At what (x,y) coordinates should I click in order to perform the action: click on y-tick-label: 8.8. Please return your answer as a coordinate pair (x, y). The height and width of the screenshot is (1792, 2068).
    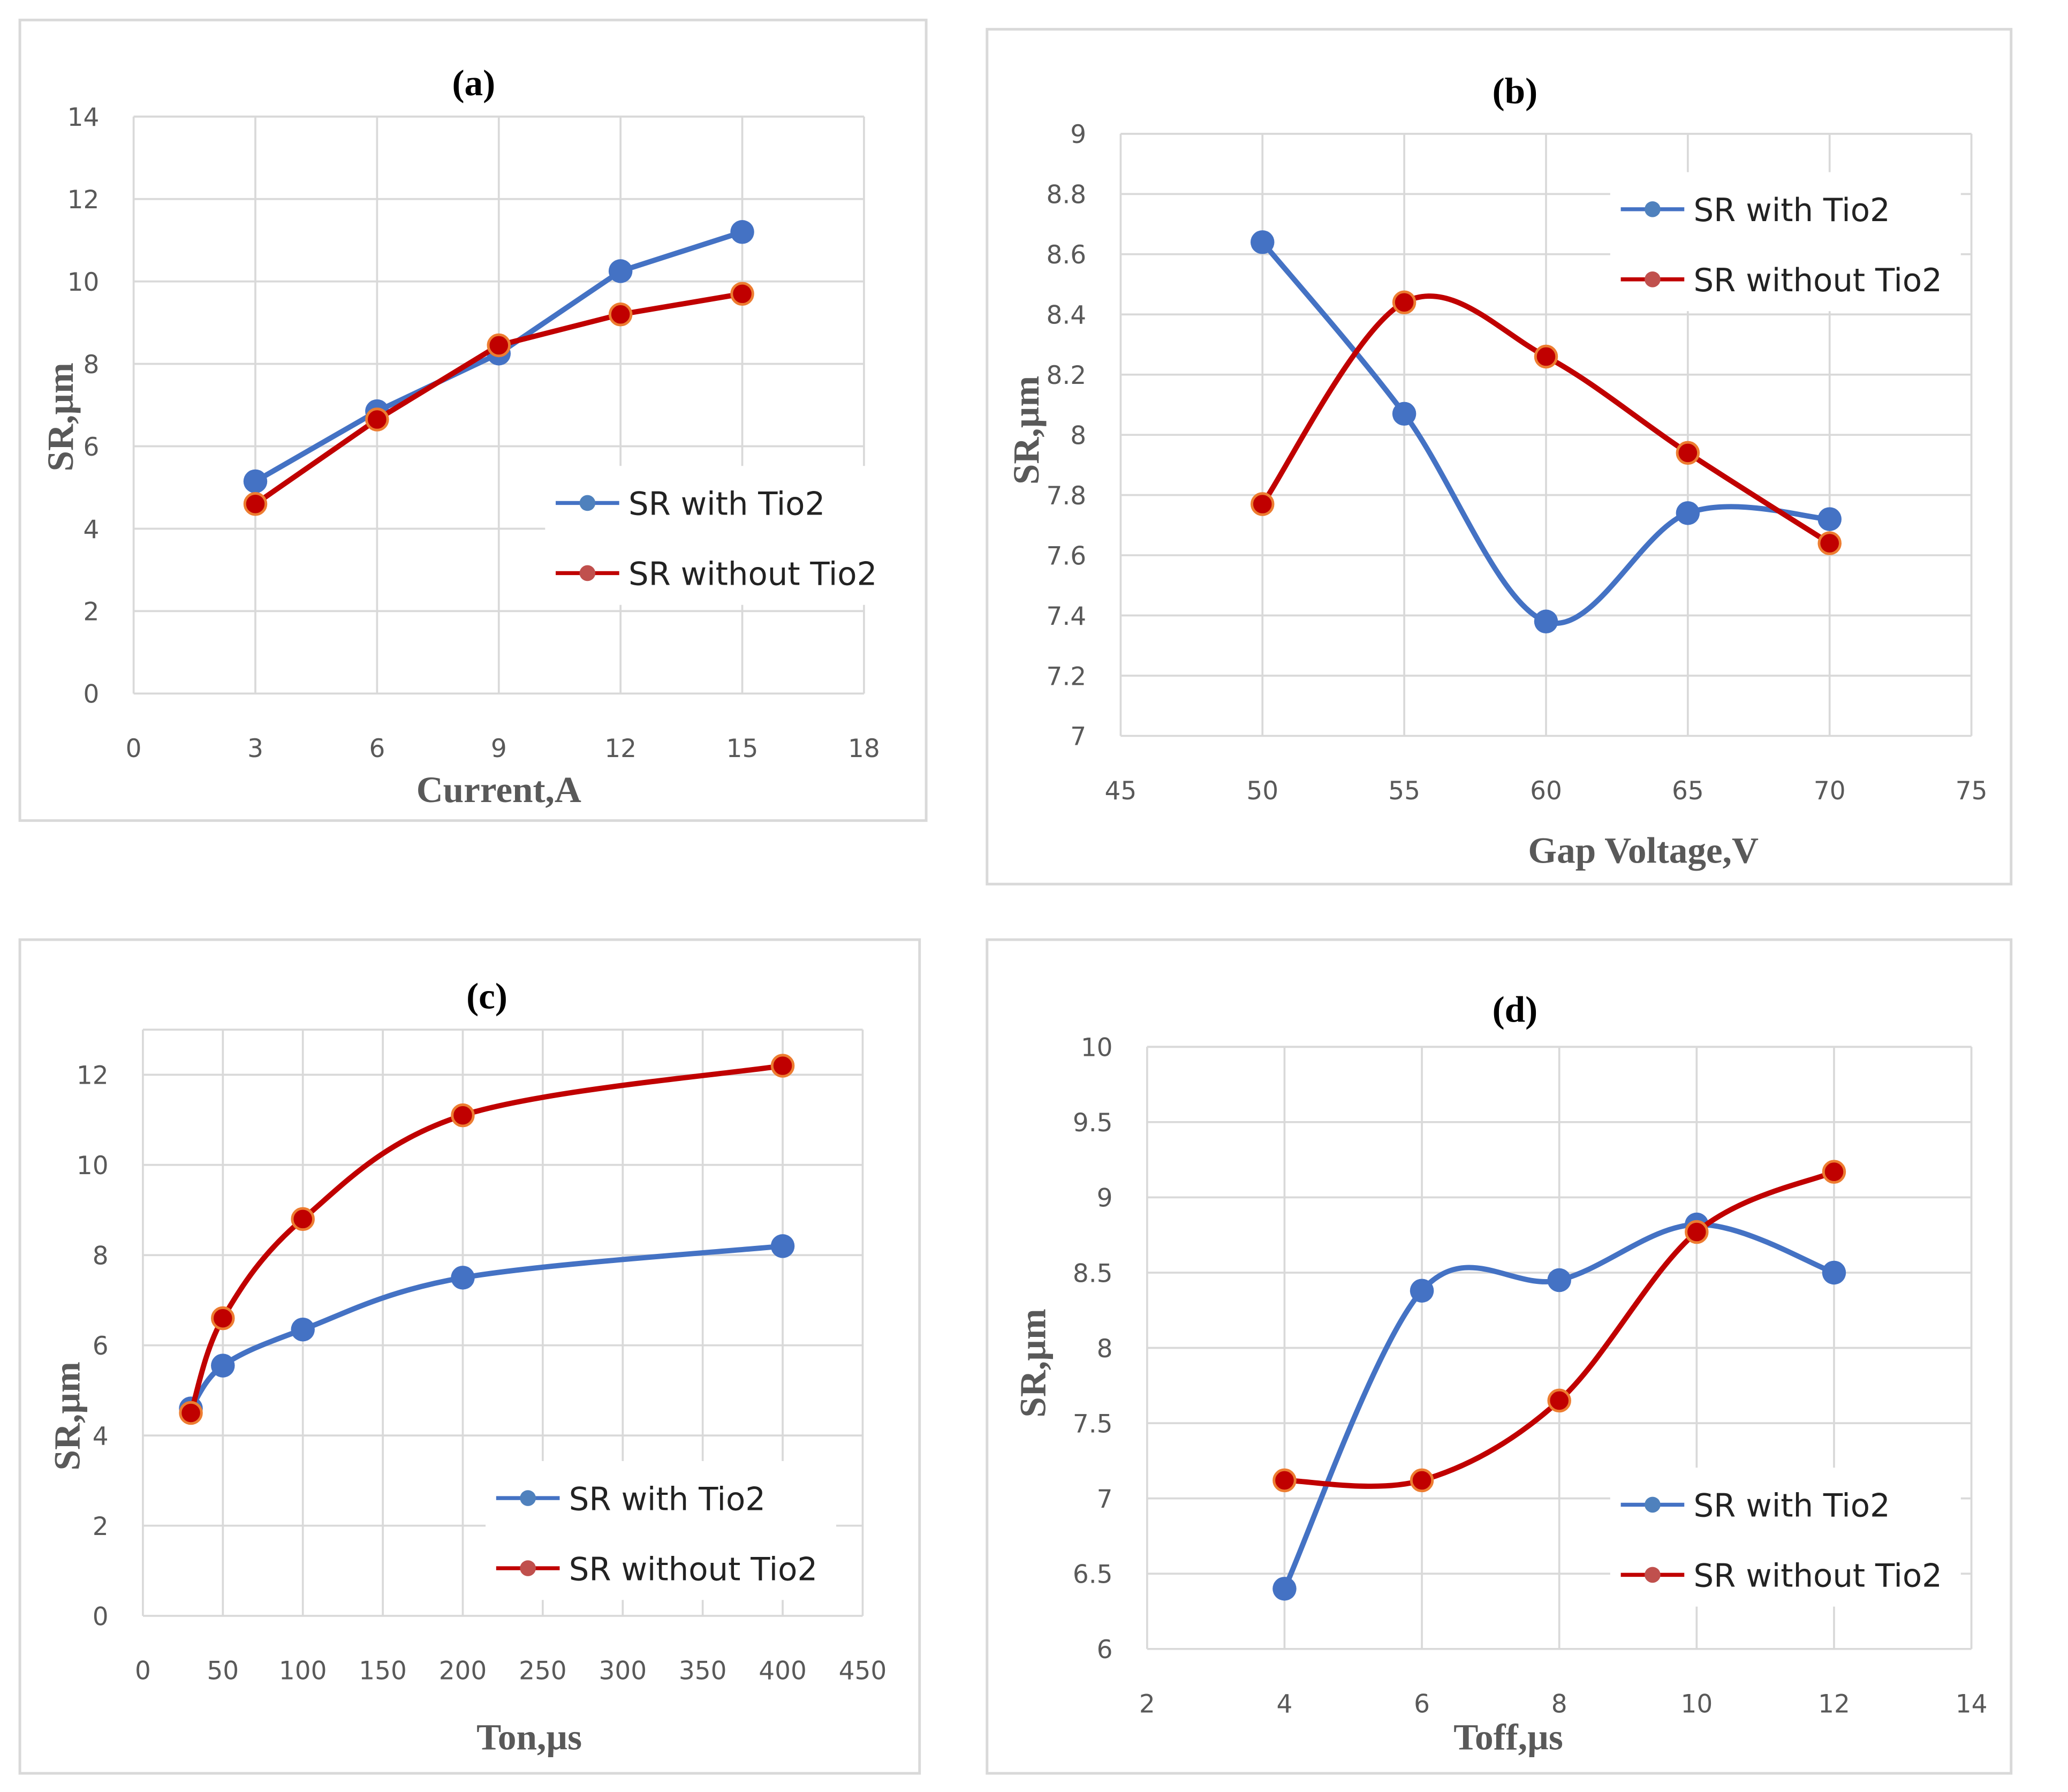
    Looking at the image, I should click on (1066, 195).